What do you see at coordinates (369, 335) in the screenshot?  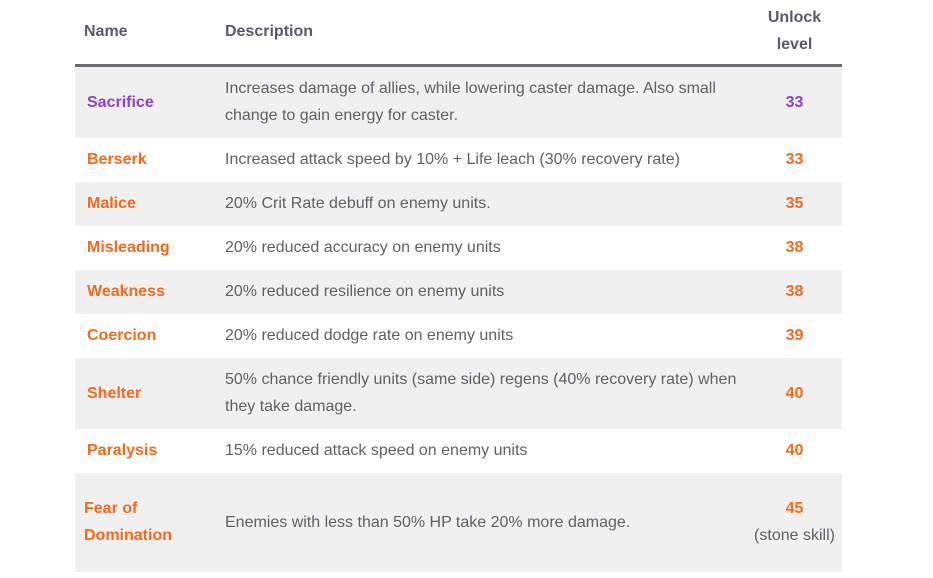 I see `skill-description: 20% reduced dodge rate on enemy units` at bounding box center [369, 335].